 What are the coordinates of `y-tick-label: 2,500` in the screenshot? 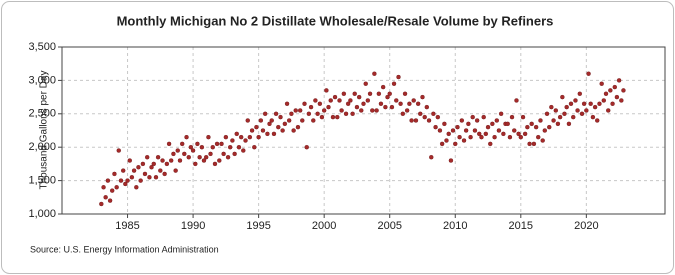 It's located at (42, 114).